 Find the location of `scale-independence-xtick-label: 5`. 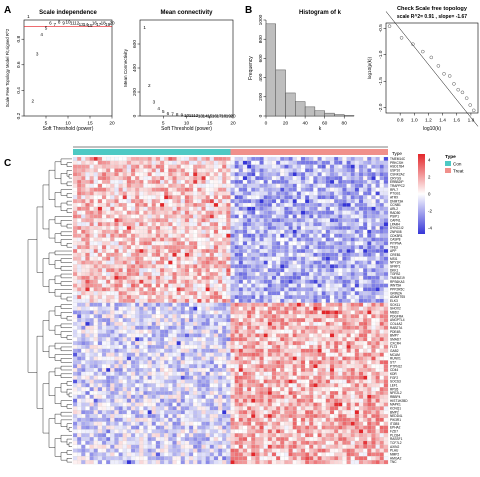

scale-independence-xtick-label: 5 is located at coordinates (46, 124).